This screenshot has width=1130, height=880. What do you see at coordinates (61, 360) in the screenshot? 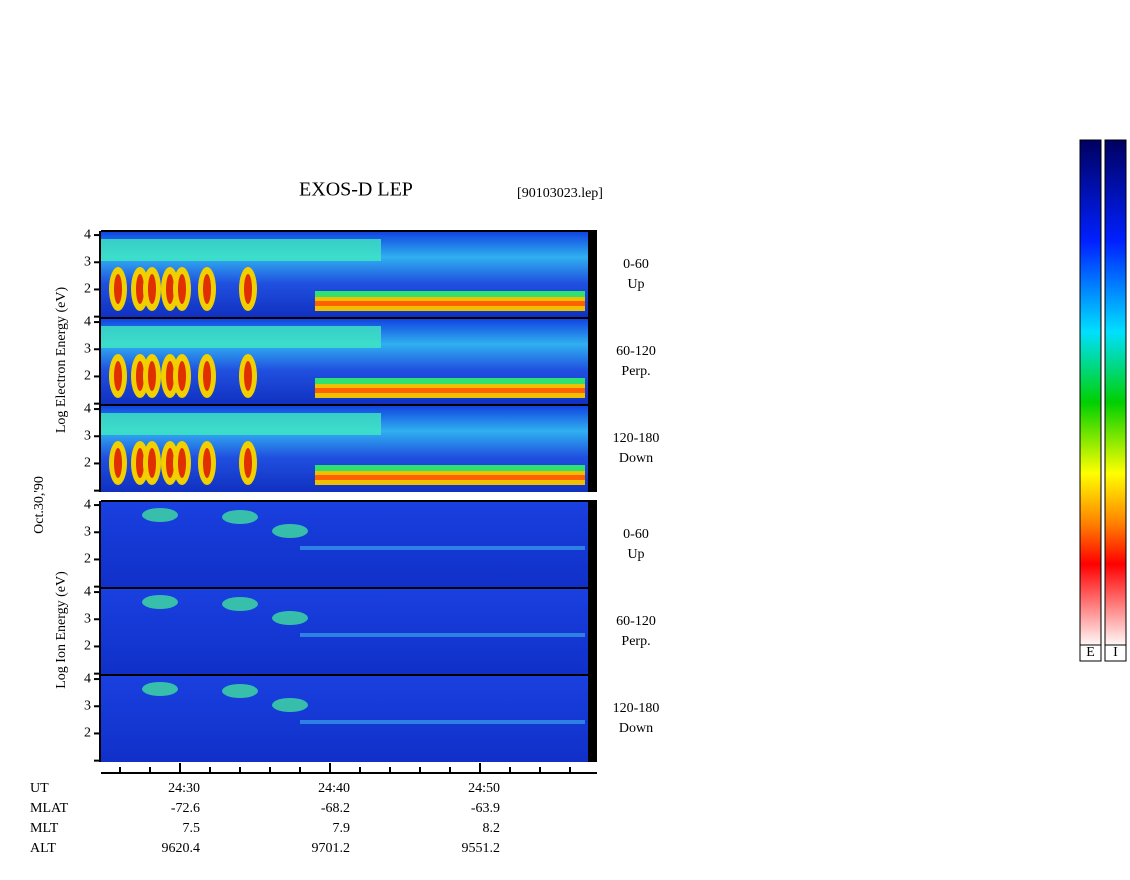
I see `electron-axis-label: Log Electron Energy (eV)` at bounding box center [61, 360].